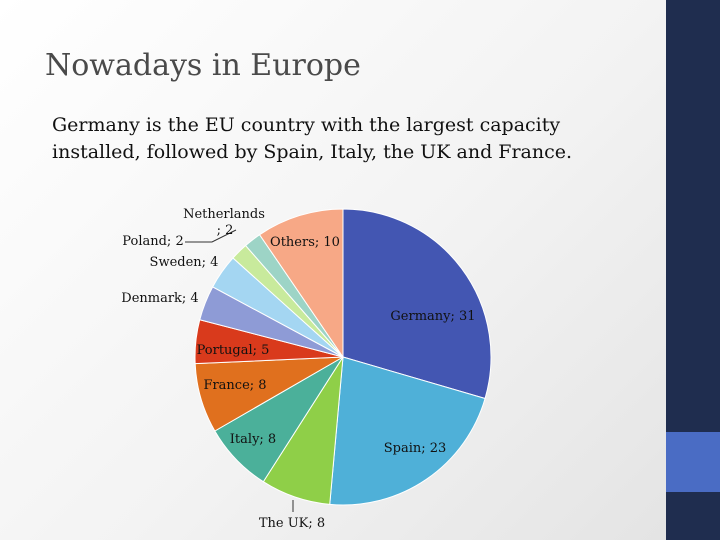  I want to click on slide-sidebar-accent, so click(693, 462).